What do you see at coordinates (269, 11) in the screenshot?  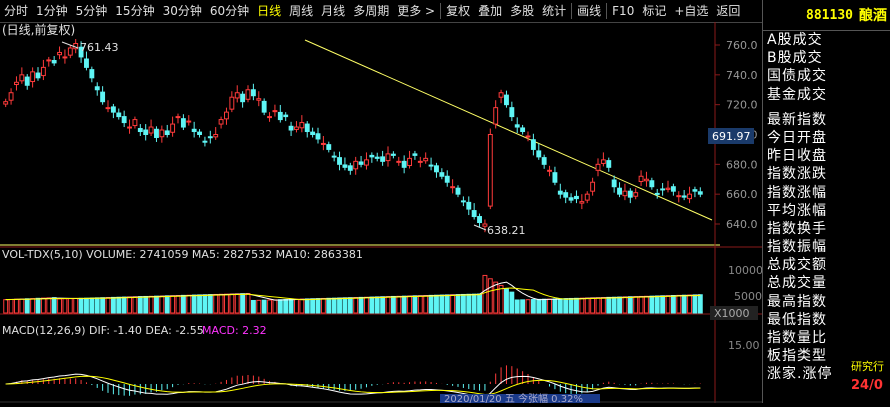 I see `toolbar-item-6: 日线` at bounding box center [269, 11].